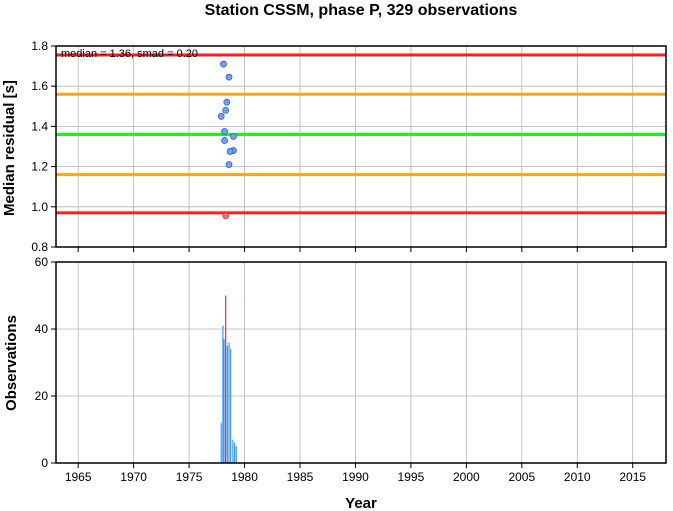 This screenshot has height=511, width=673. Describe the element at coordinates (632, 477) in the screenshot. I see `x-tick-label: 2015` at that location.